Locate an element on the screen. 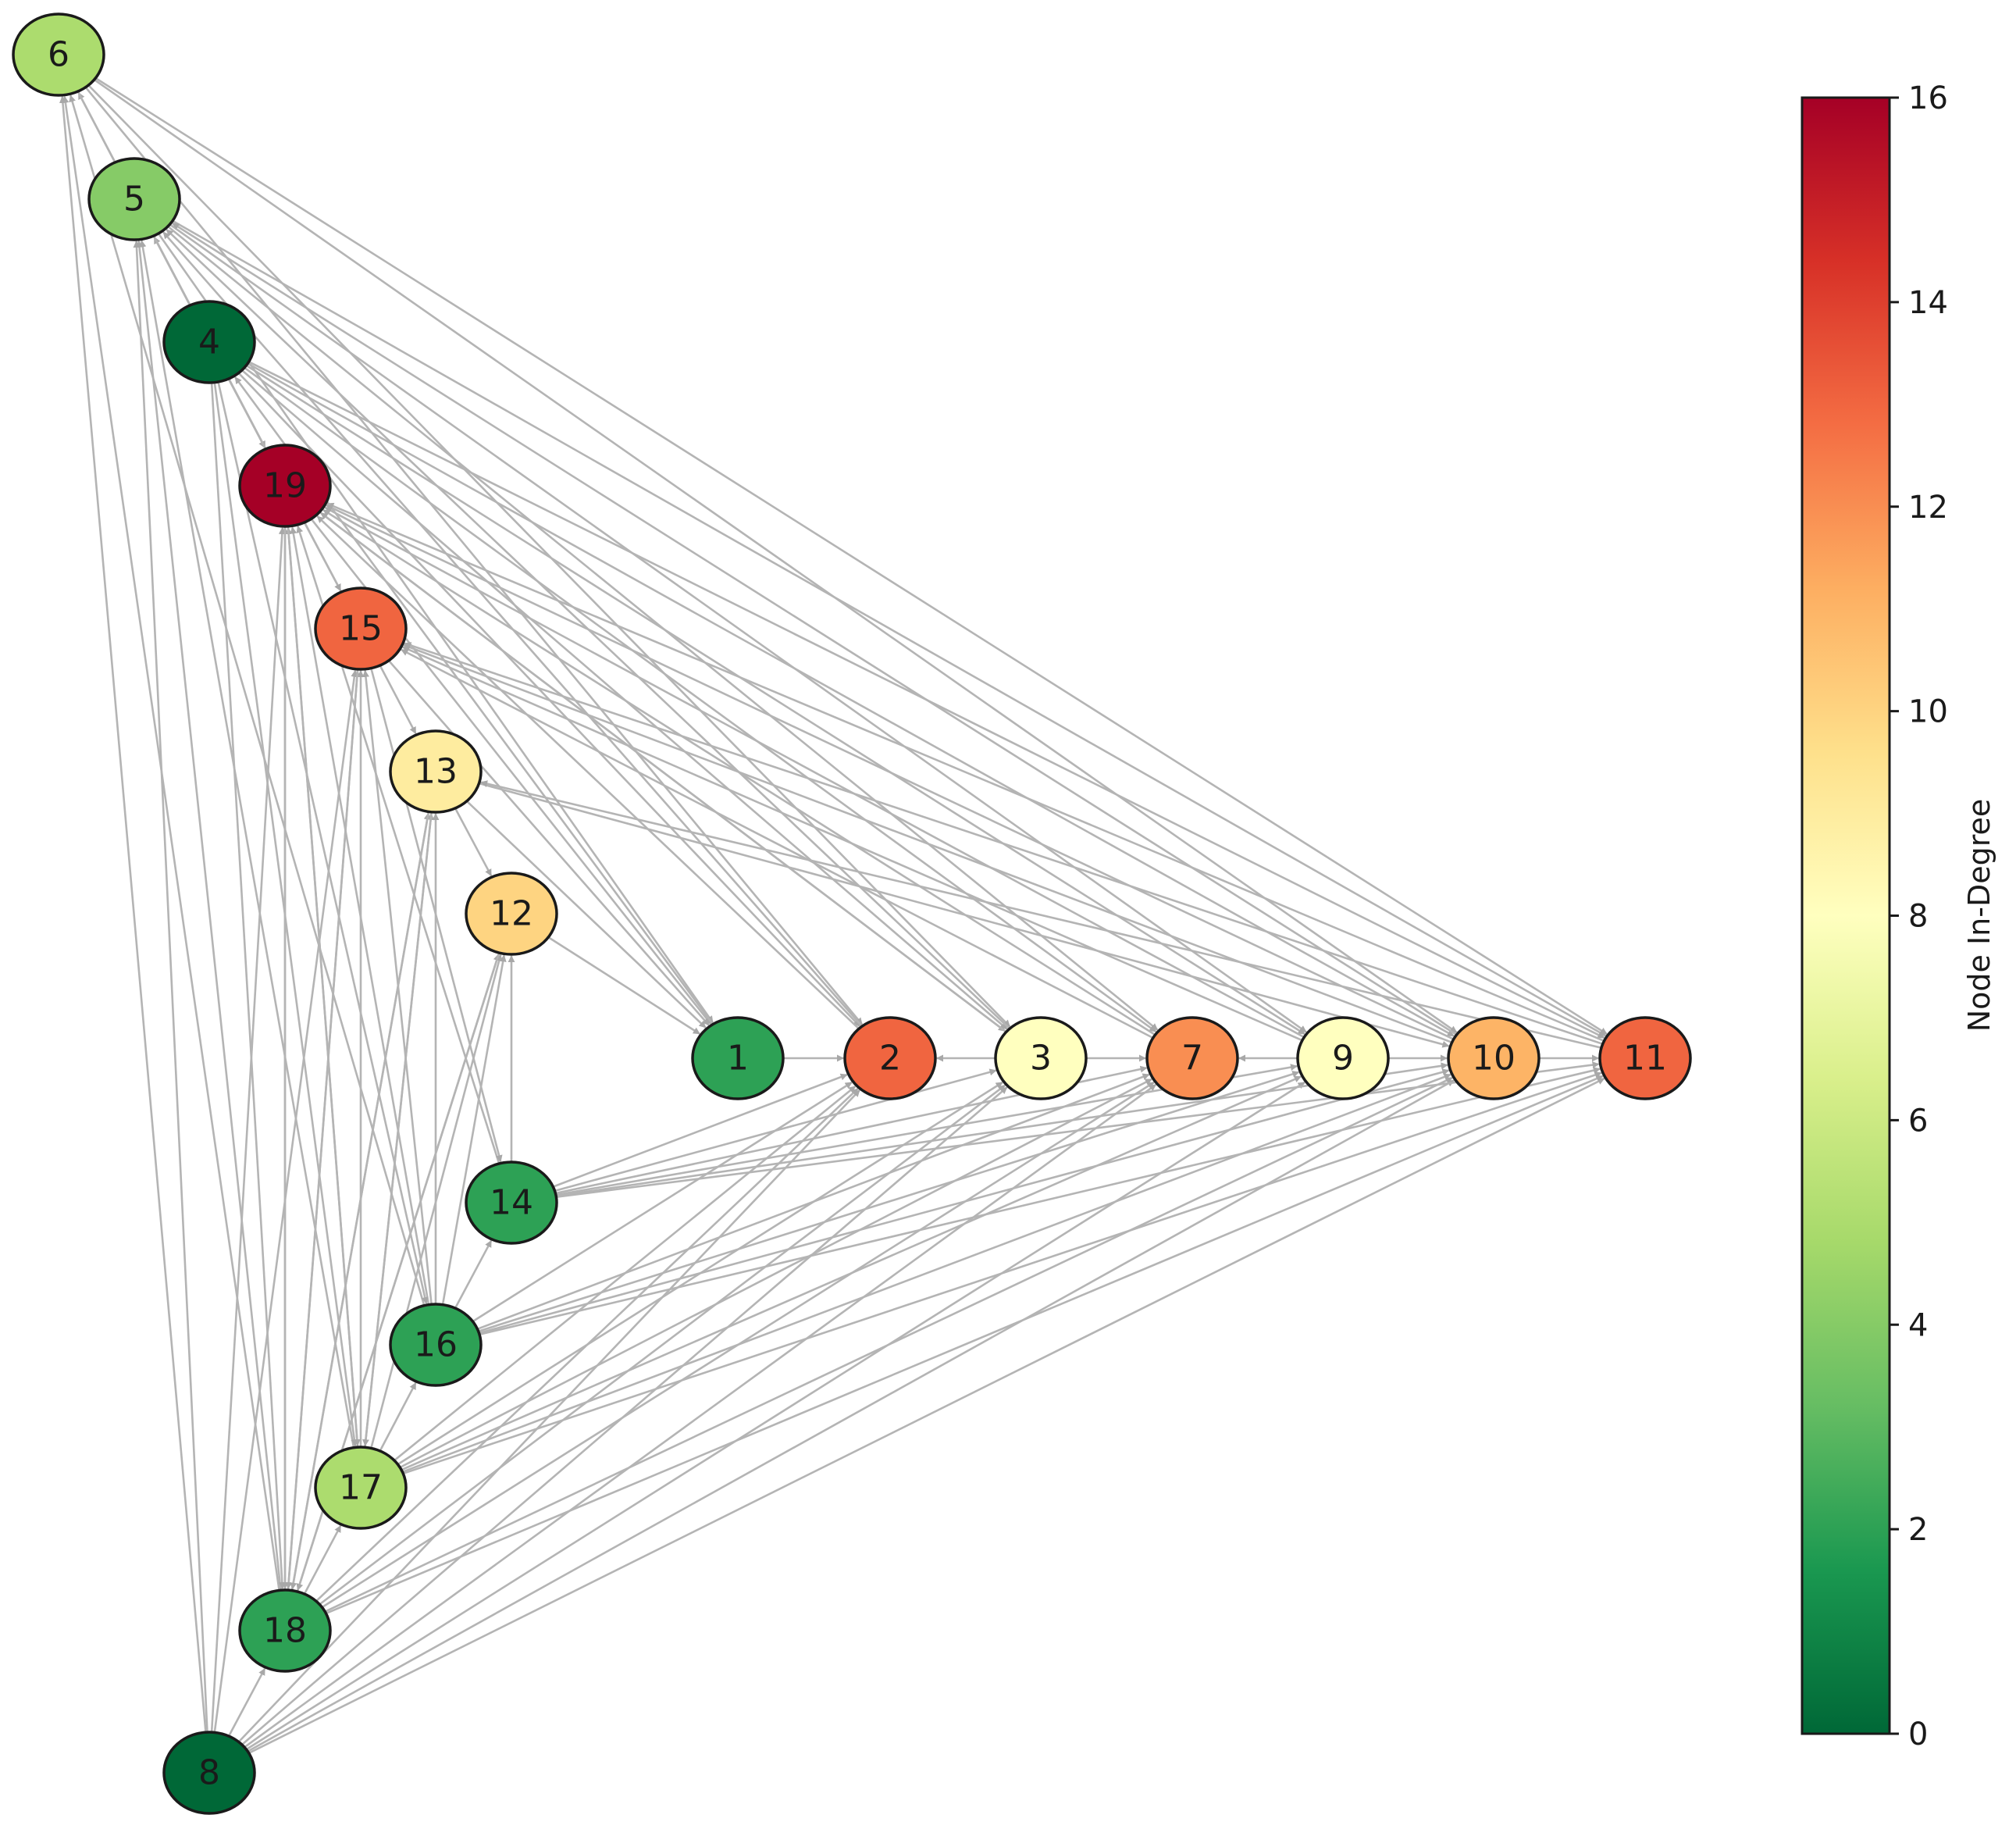 Image resolution: width=2016 pixels, height=1829 pixels. node-label-11: 11 is located at coordinates (1645, 1059).